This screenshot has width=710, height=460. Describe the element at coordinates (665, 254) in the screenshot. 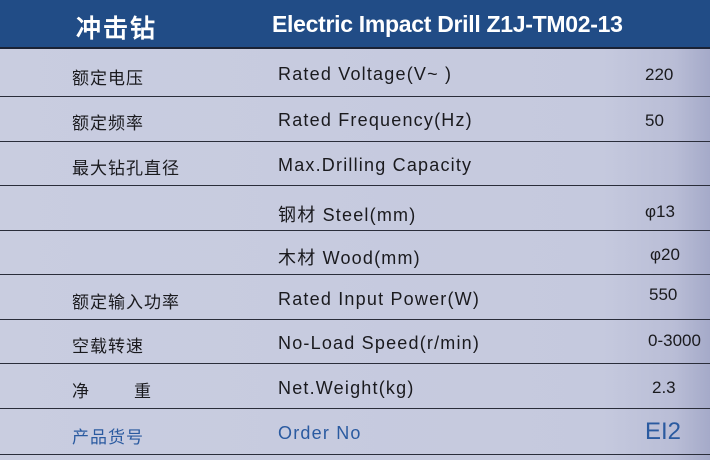

I see `row-value: φ20` at that location.